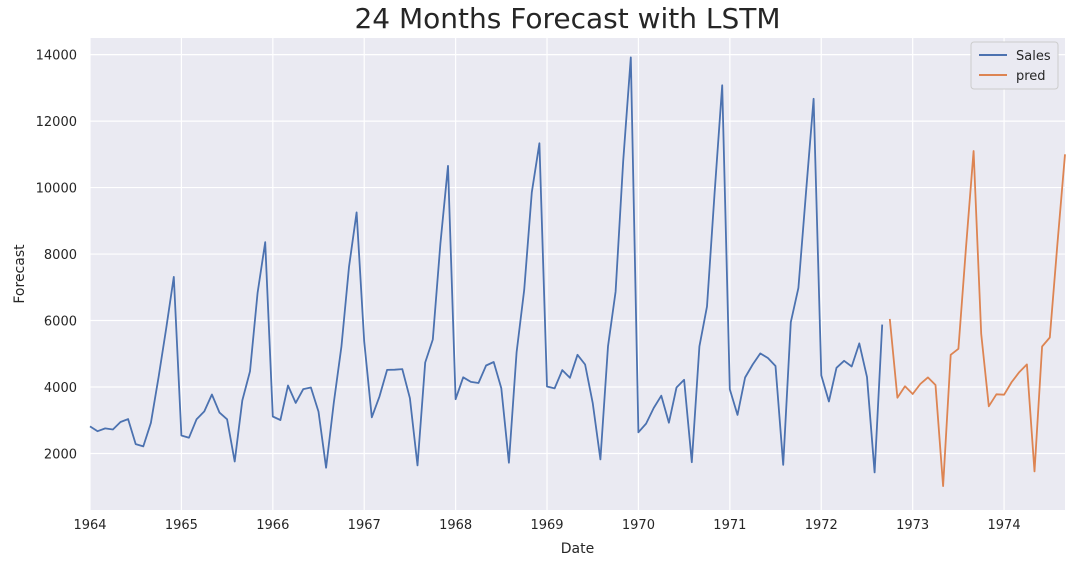 This screenshot has height=562, width=1071. Describe the element at coordinates (638, 525) in the screenshot. I see `x-tick-label: 1970` at that location.